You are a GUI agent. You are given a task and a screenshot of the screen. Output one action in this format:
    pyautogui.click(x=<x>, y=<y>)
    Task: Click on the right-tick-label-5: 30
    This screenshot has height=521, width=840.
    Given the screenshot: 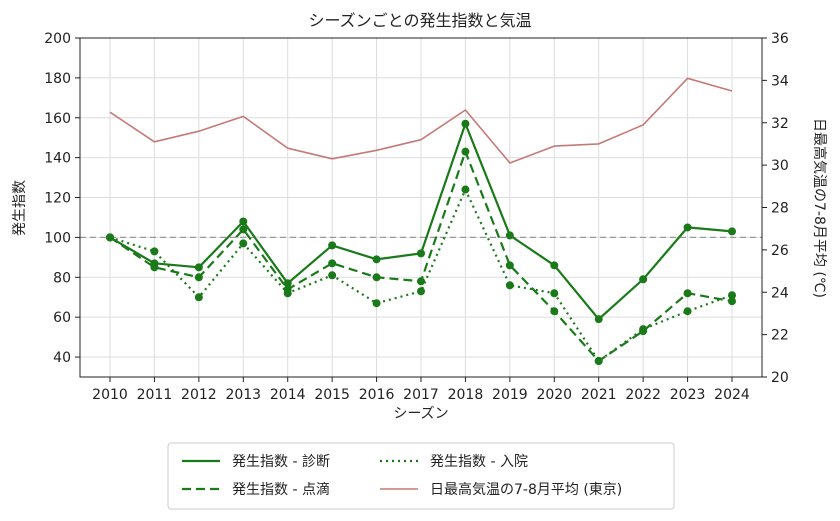 What is the action you would take?
    pyautogui.click(x=780, y=166)
    